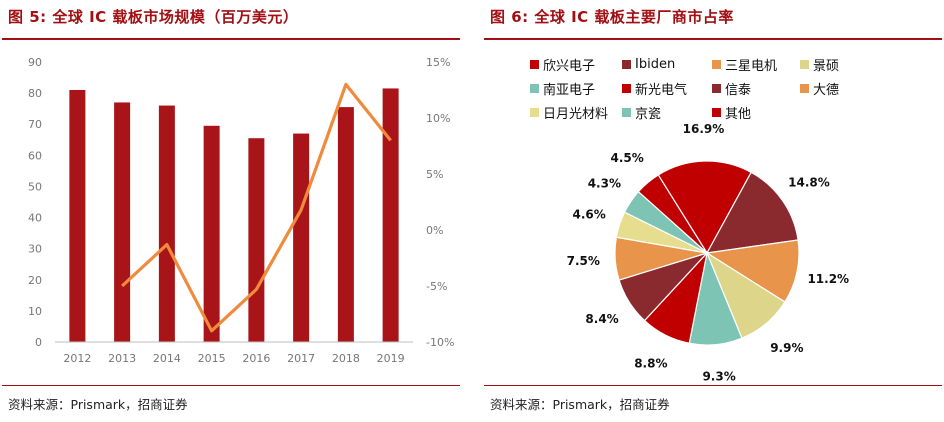 This screenshot has width=944, height=422. Describe the element at coordinates (167, 358) in the screenshot. I see `x-axis-tick-label: 2014` at that location.